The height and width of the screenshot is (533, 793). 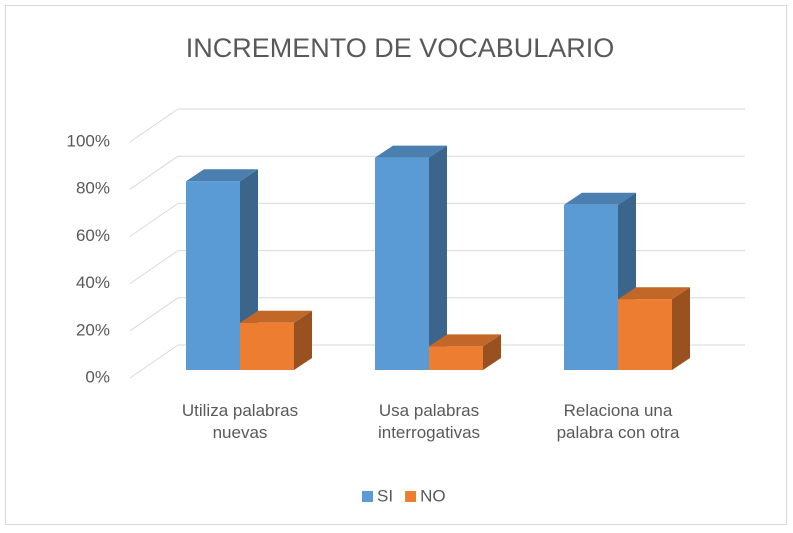 I want to click on x-tick-label: Usa palabras interrogativas, so click(x=429, y=421).